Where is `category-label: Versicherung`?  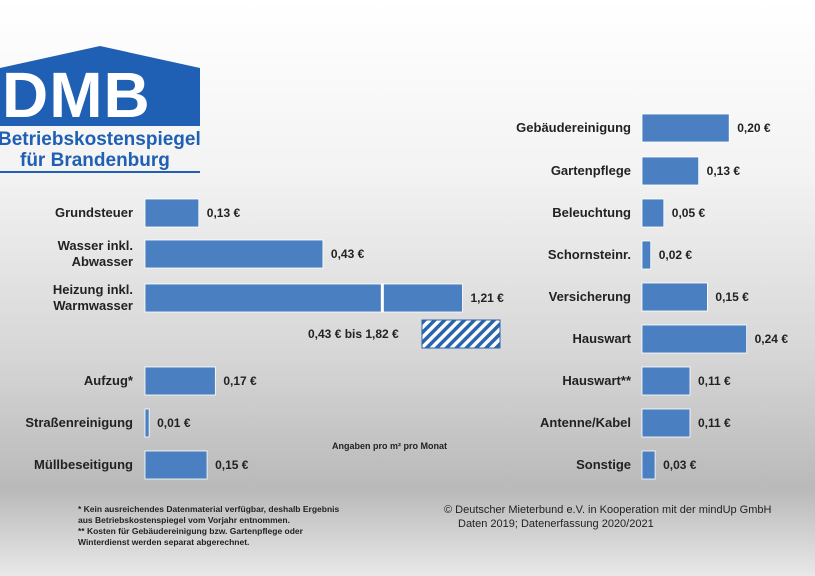
category-label: Versicherung is located at coordinates (589, 296).